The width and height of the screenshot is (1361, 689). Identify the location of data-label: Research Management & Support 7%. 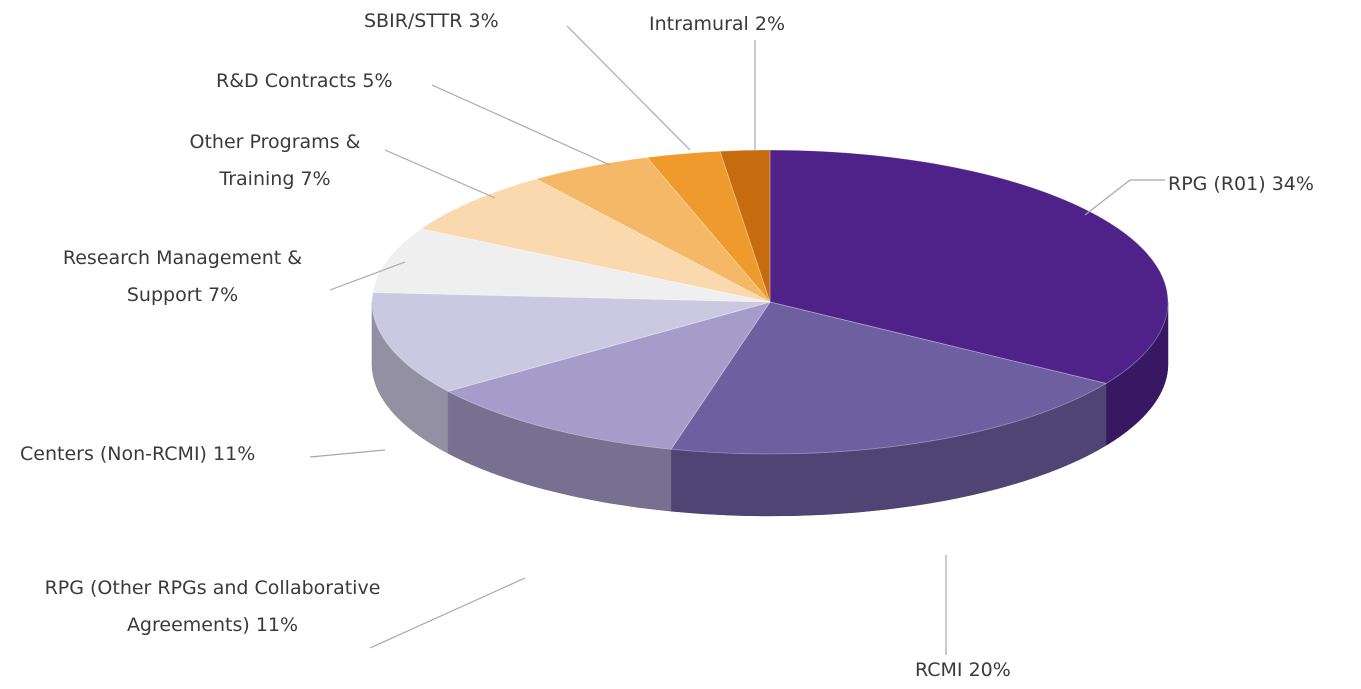
(182, 277).